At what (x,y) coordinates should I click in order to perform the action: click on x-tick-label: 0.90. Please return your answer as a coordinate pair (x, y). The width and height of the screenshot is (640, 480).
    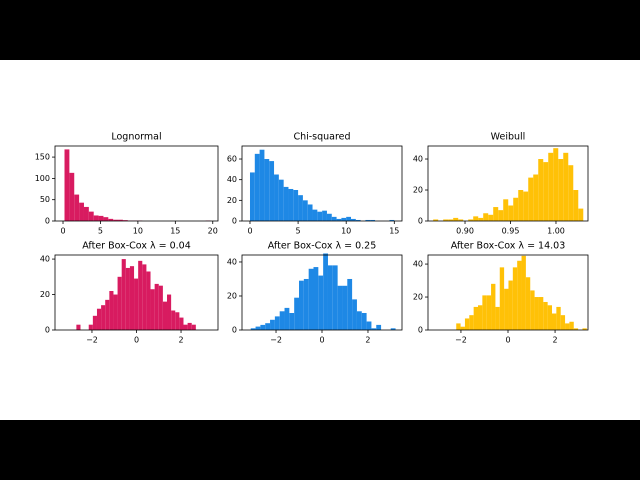
    Looking at the image, I should click on (465, 231).